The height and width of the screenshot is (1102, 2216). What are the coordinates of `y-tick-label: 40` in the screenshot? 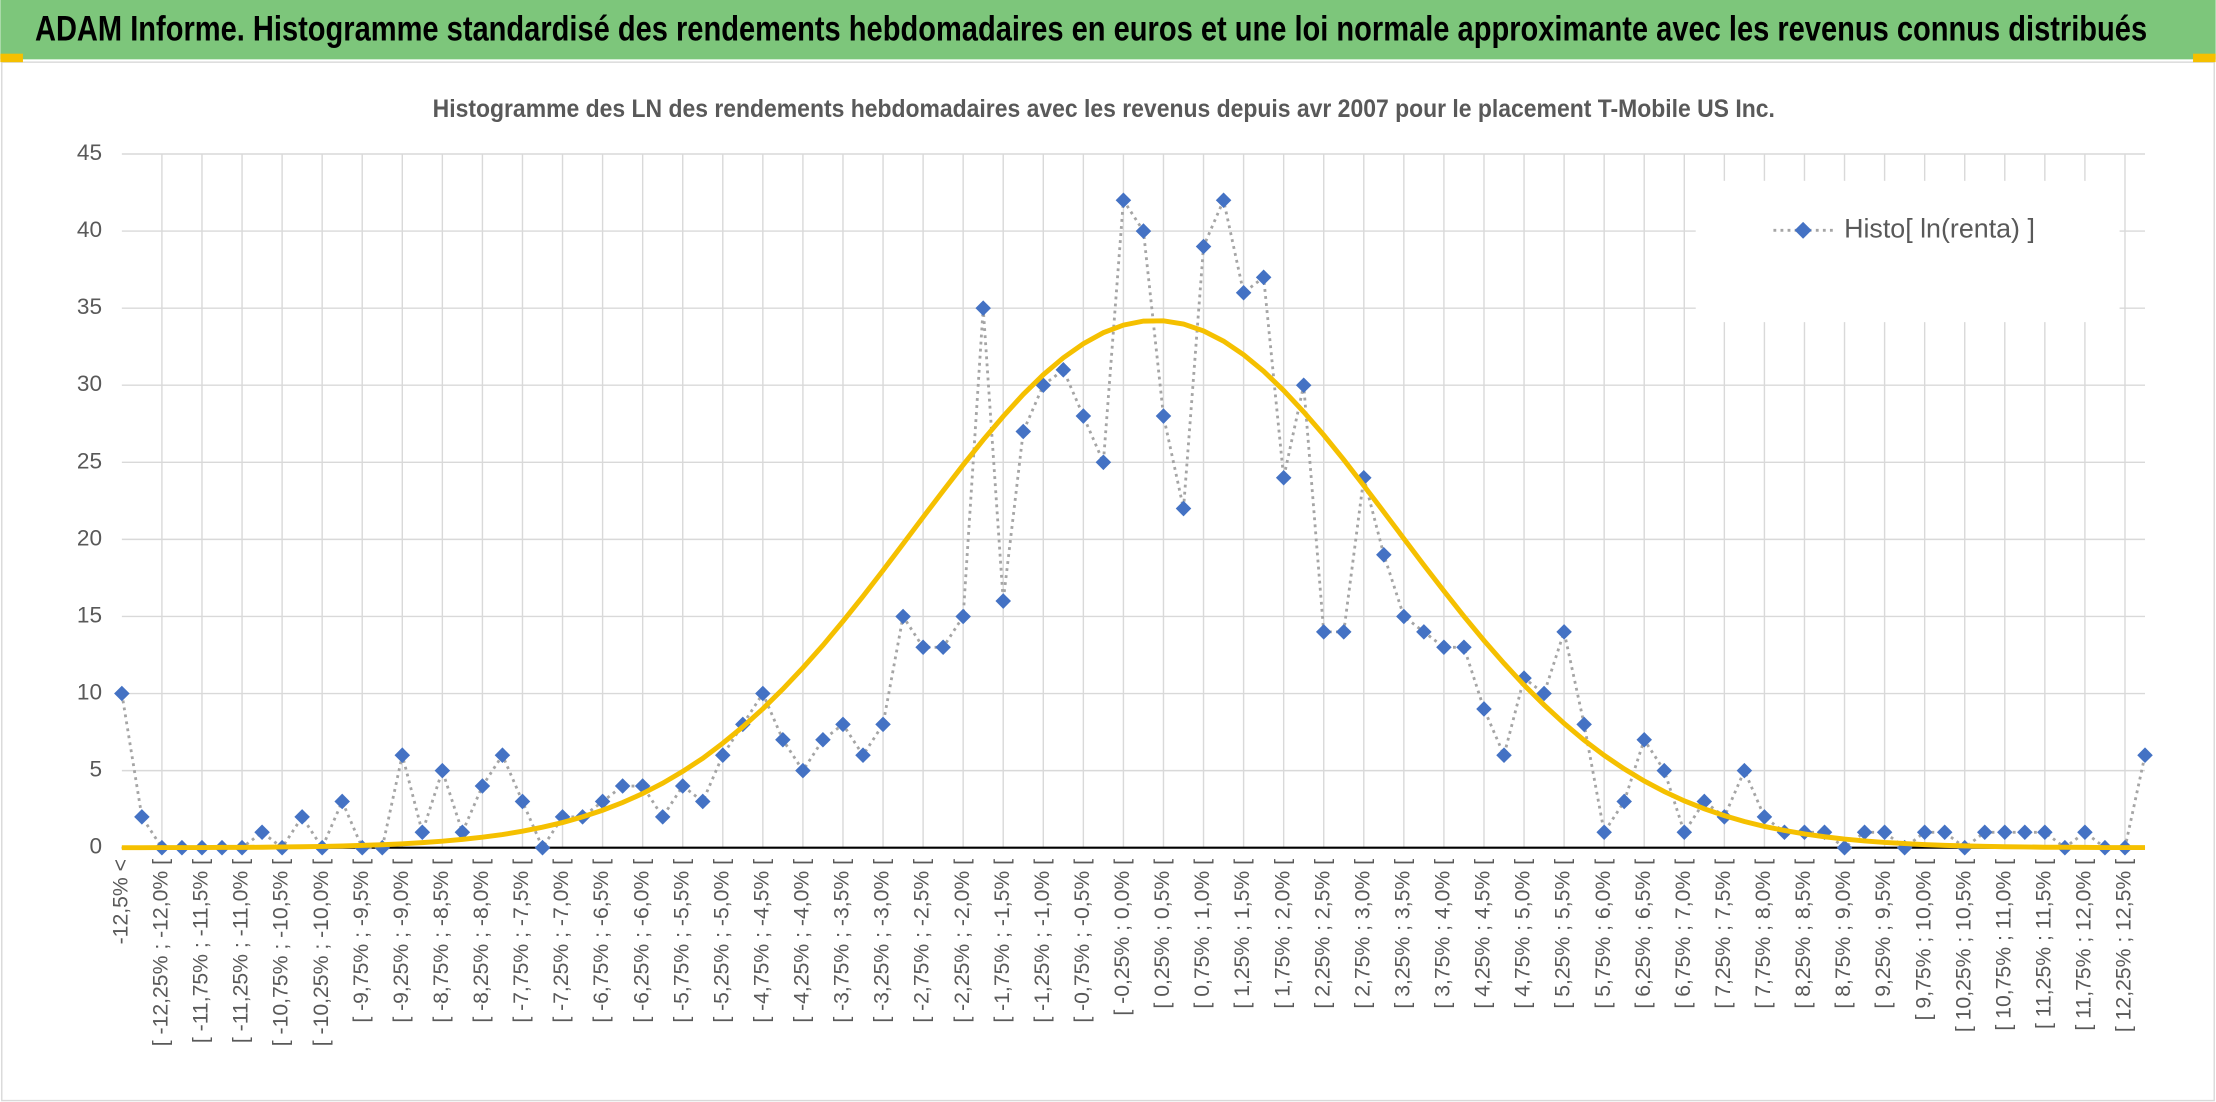 It's located at (89, 229).